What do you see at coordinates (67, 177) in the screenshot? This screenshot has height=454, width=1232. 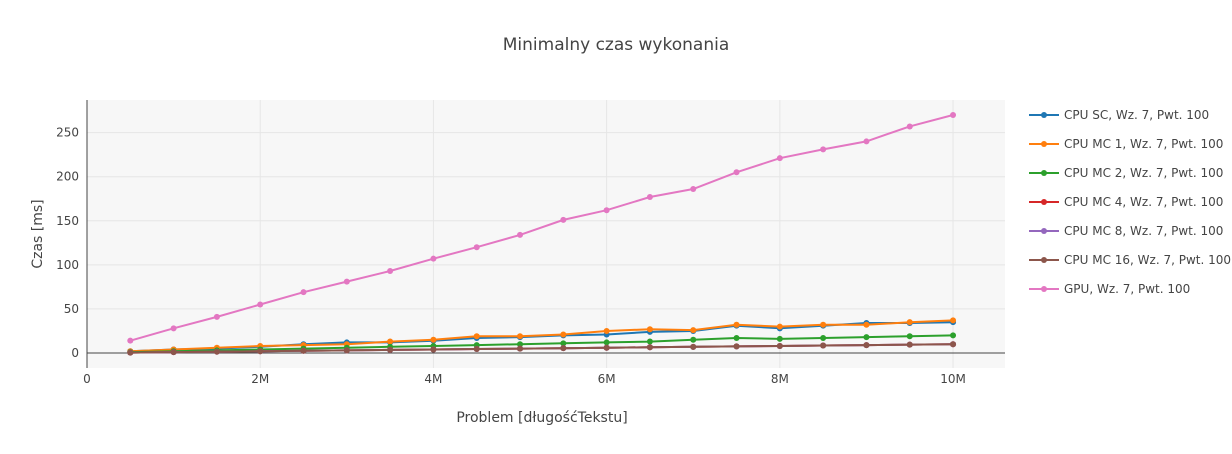 I see `y-tick-label: 200` at bounding box center [67, 177].